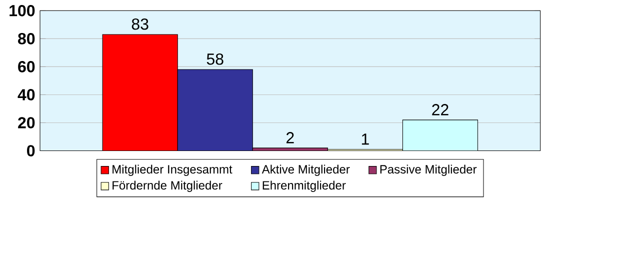 The height and width of the screenshot is (277, 643). I want to click on legend-label: Aktive Mitglieder, so click(306, 170).